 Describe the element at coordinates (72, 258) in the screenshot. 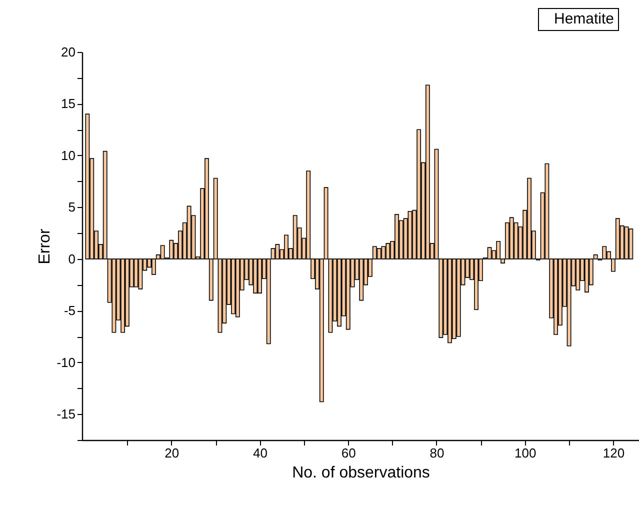

I see `y-tick-label: 0` at that location.